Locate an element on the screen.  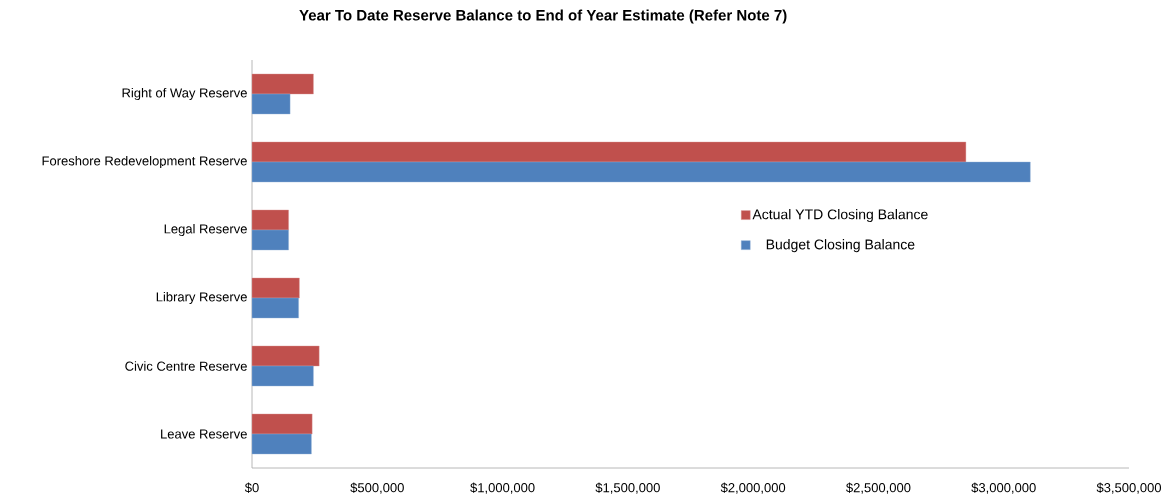
x-tick-label: $2,500,000 is located at coordinates (878, 488).